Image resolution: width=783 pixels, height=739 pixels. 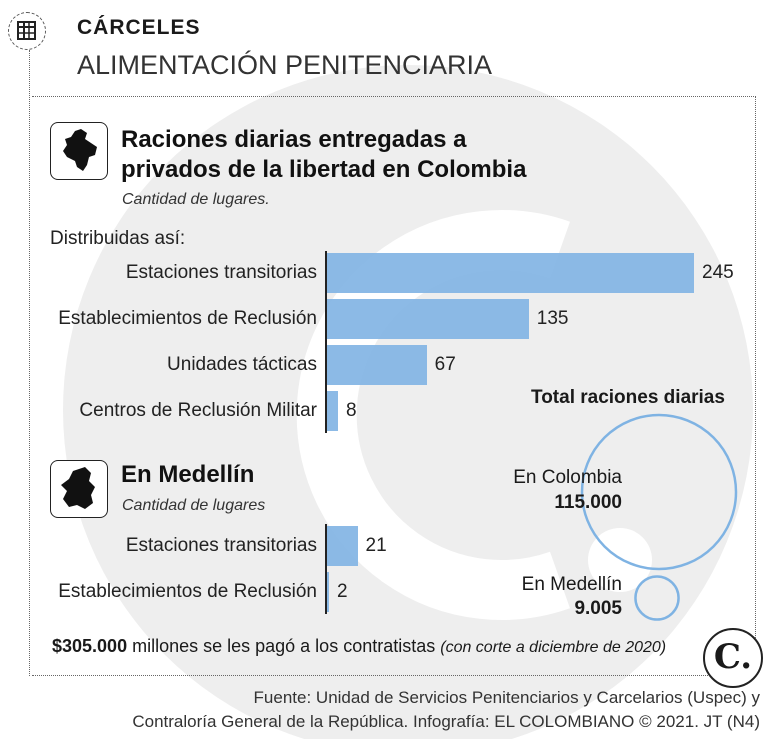 What do you see at coordinates (79, 489) in the screenshot?
I see `medellin-map-icon` at bounding box center [79, 489].